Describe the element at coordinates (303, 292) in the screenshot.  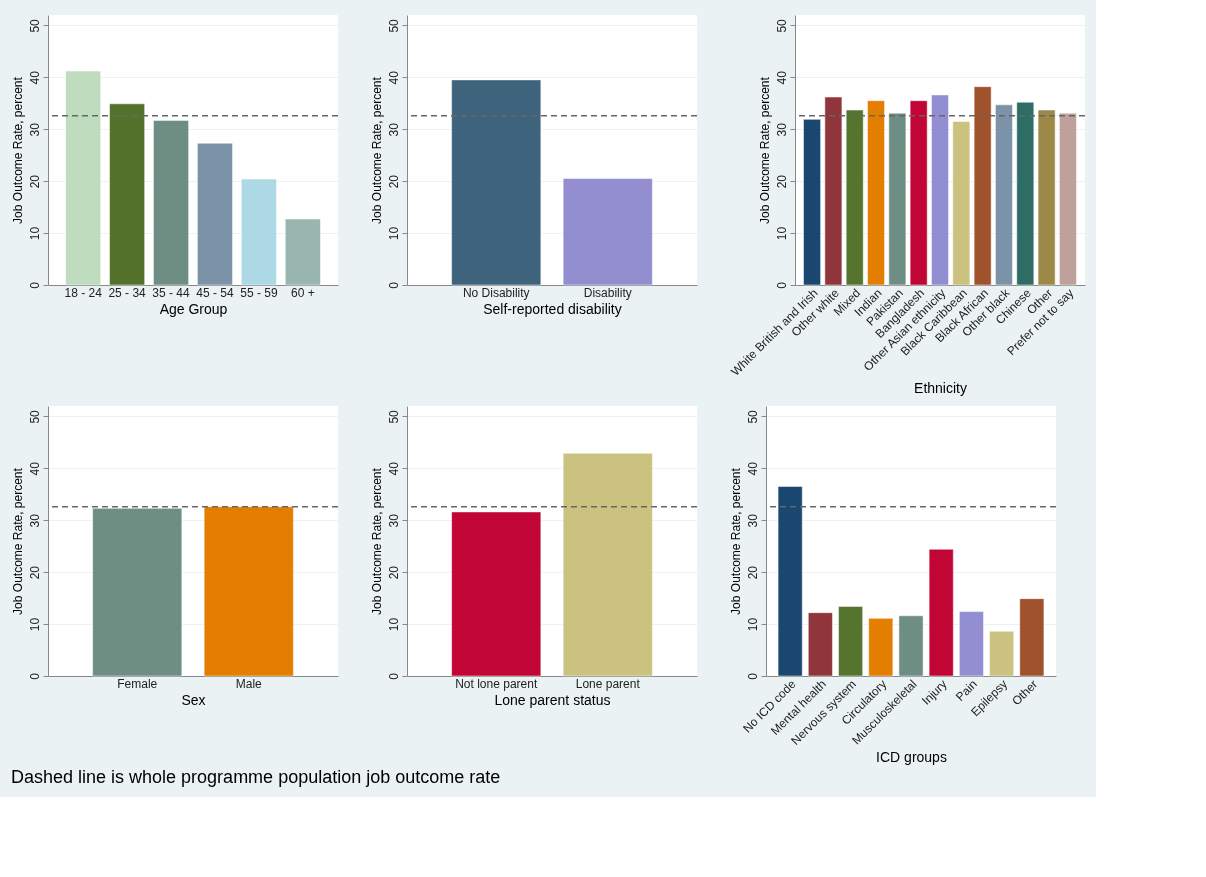
I see `x-tick-label: 60 +` at that location.